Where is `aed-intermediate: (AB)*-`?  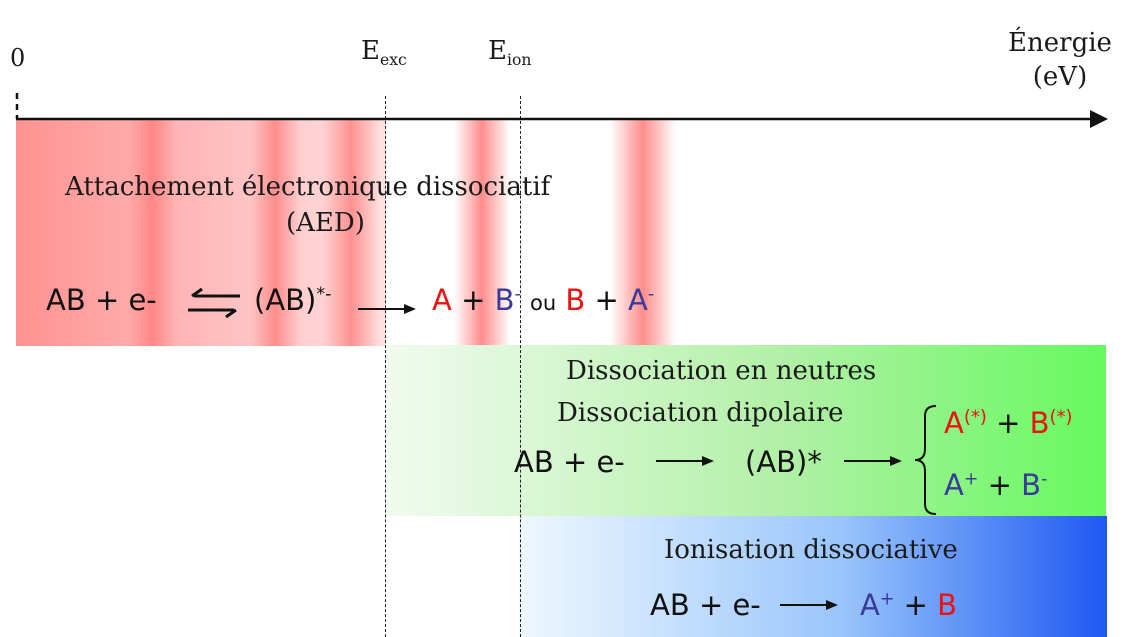
aed-intermediate: (AB)*- is located at coordinates (293, 300).